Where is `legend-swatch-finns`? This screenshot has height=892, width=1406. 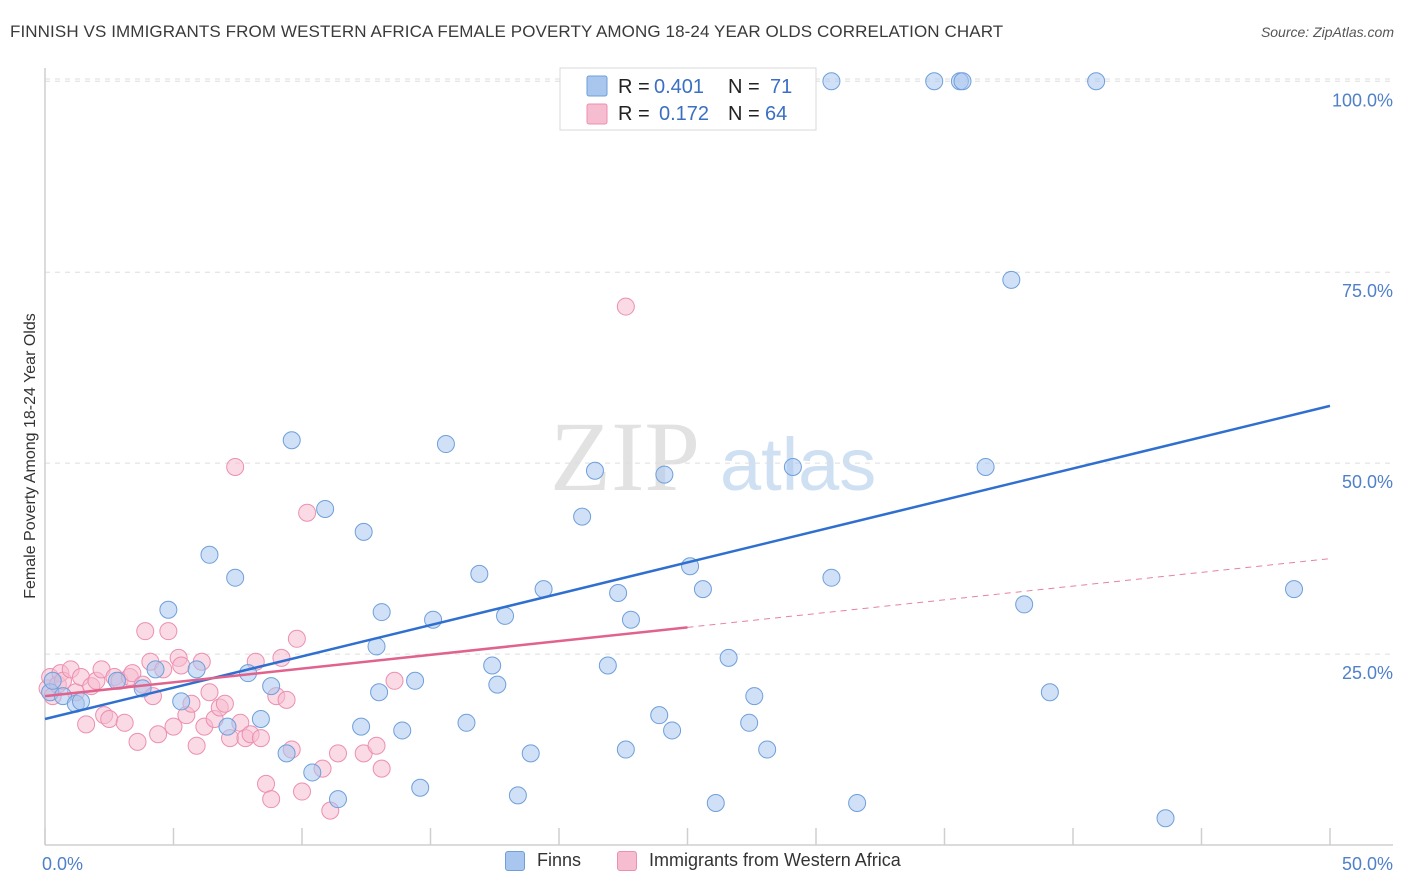 legend-swatch-finns is located at coordinates (597, 86).